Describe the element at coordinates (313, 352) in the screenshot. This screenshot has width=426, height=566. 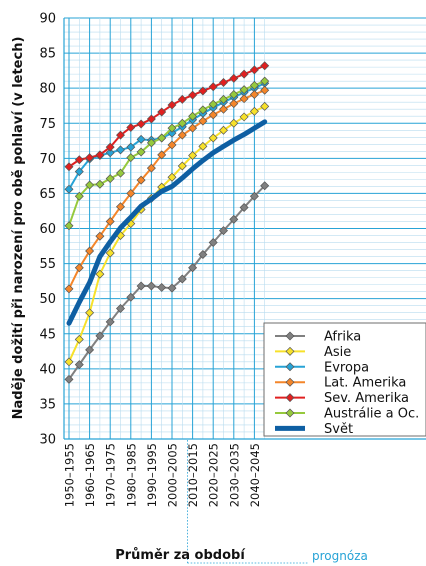
I see `legend-item: Asie` at that location.